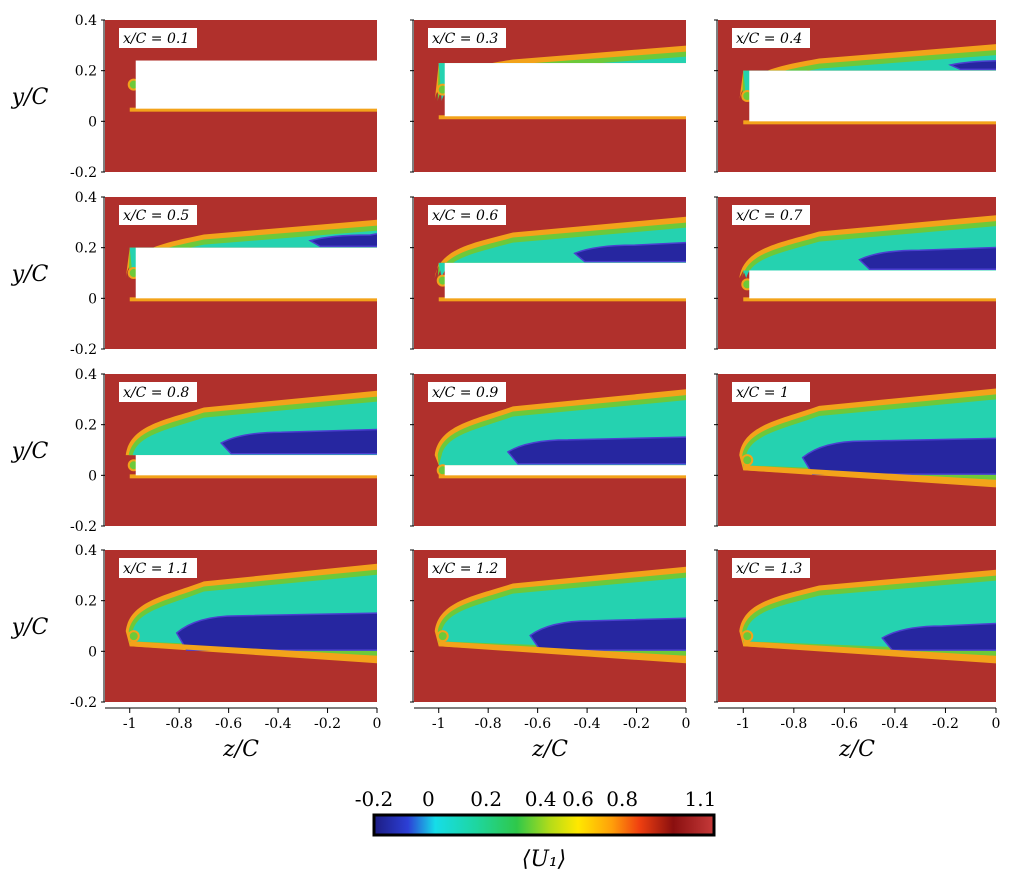 This screenshot has width=1017, height=873. I want to click on panel-label-text: x/C = 0.3, so click(465, 39).